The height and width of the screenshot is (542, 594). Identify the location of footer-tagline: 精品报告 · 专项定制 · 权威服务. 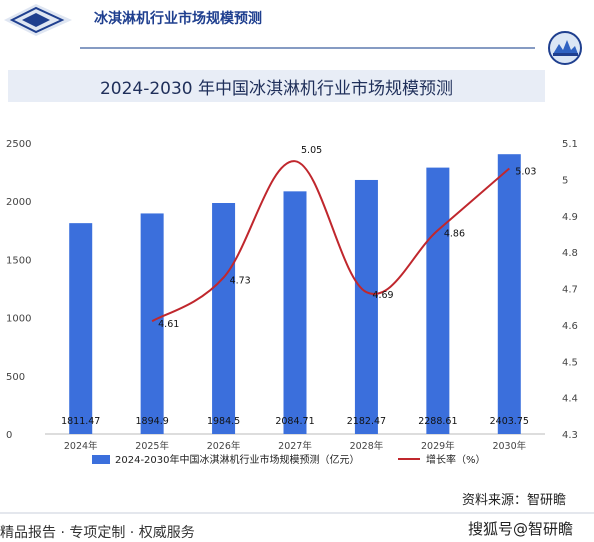
(97, 533).